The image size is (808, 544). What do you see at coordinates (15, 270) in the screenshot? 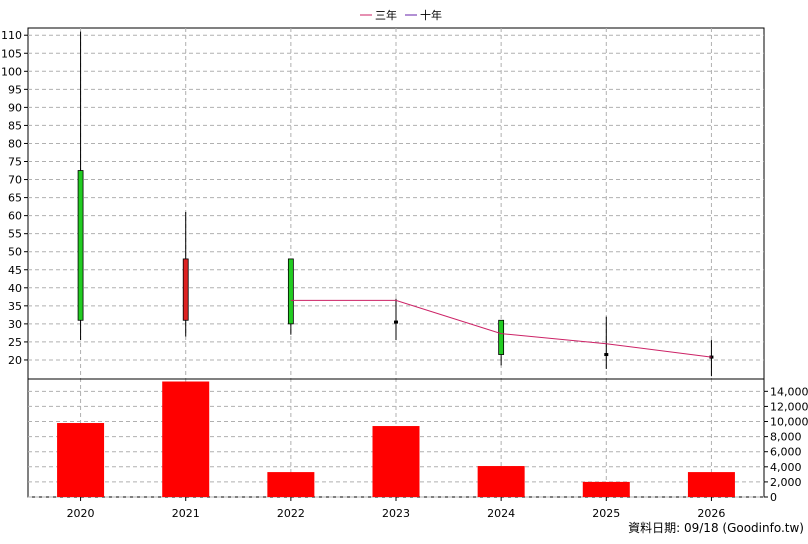
I see `price-tick-label: 45` at bounding box center [15, 270].